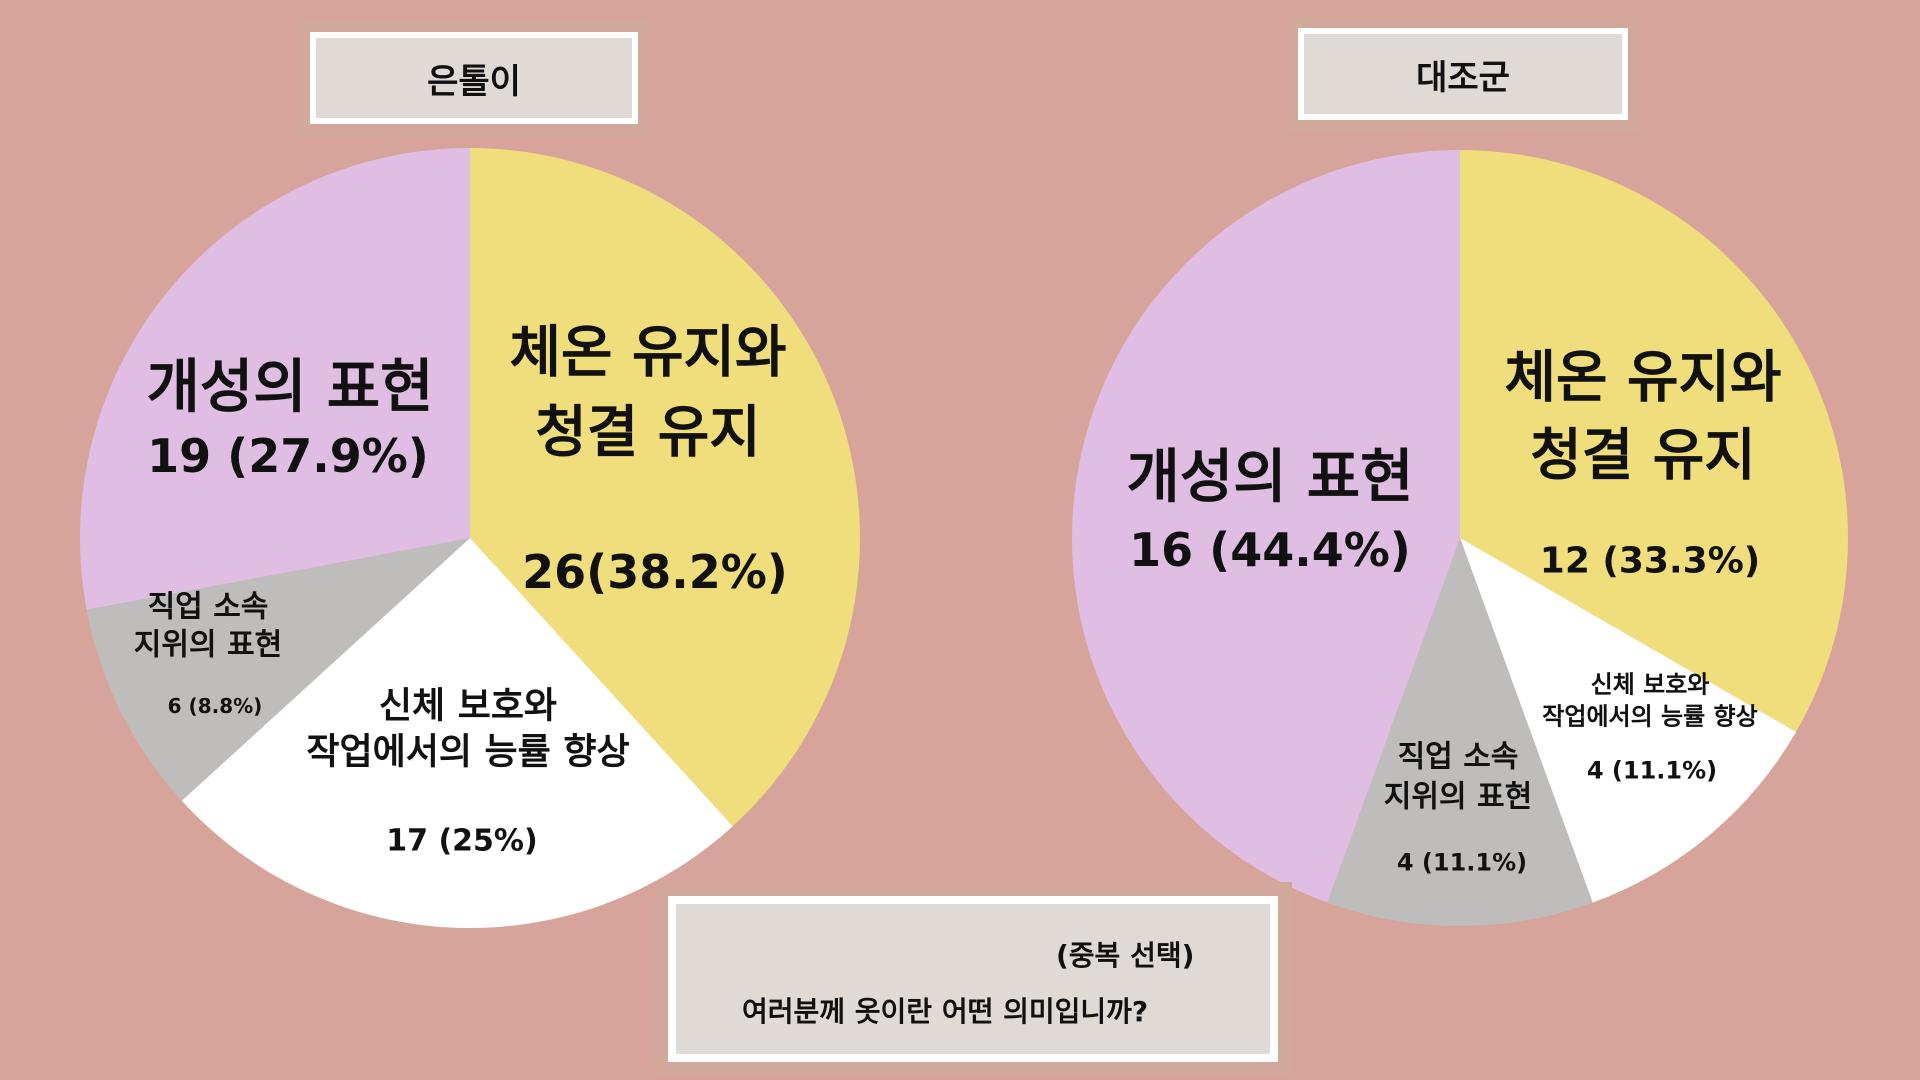 This screenshot has width=1920, height=1080. Describe the element at coordinates (655, 572) in the screenshot. I see `slice-value-label: 26(38.2%)` at that location.